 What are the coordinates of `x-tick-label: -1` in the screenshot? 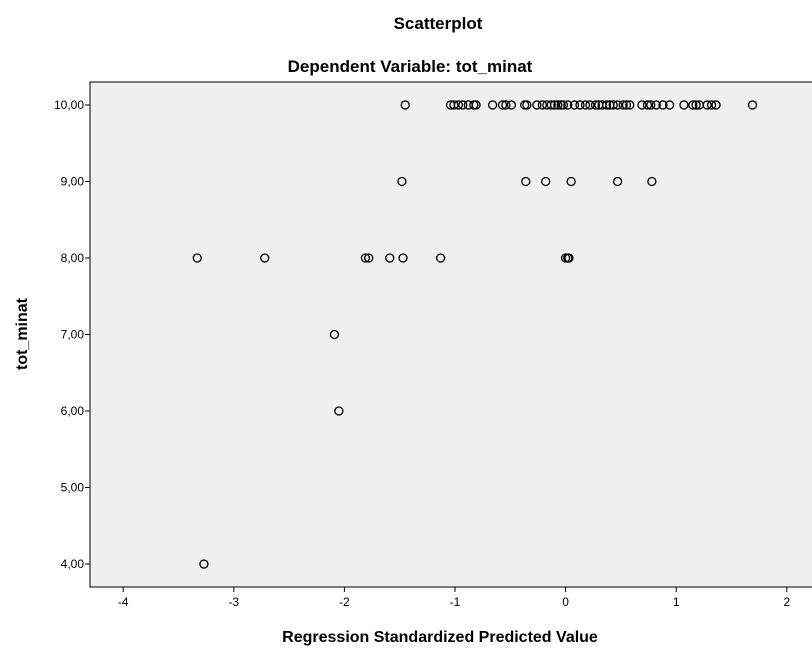 It's located at (455, 602).